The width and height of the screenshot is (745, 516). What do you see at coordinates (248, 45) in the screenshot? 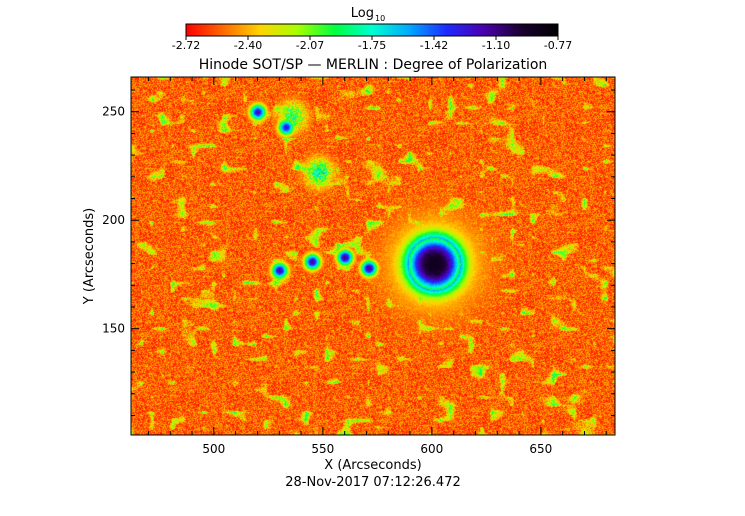
I see `colorbar-tick-label: -2.40` at bounding box center [248, 45].